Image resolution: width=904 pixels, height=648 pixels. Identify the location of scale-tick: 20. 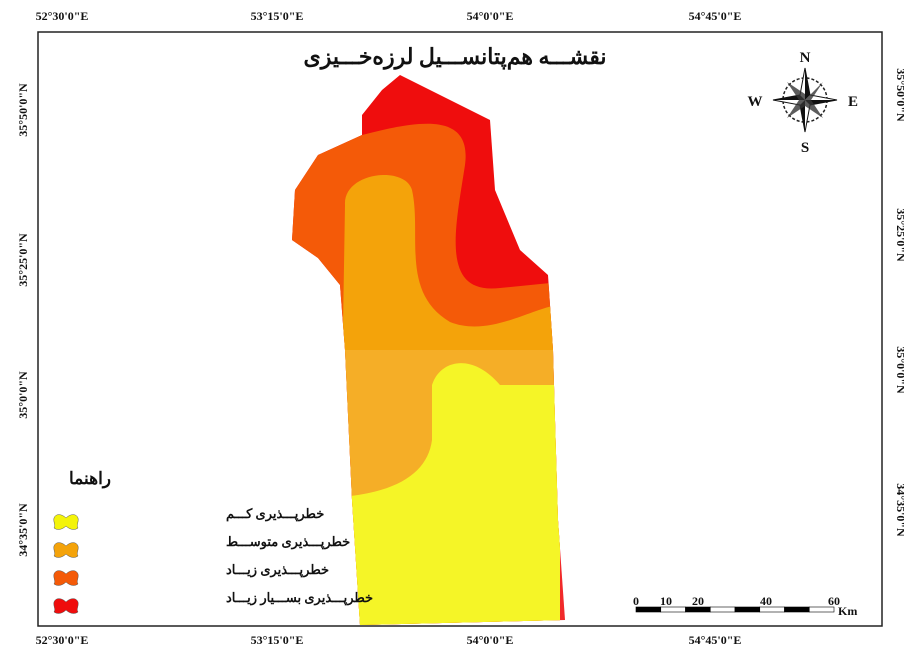
(698, 601).